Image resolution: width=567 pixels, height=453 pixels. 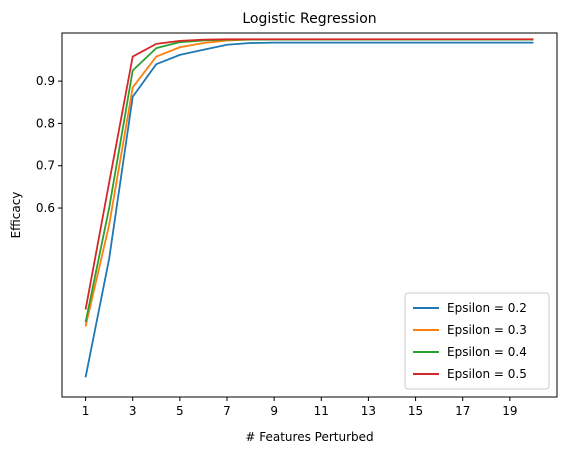 I want to click on x-tick-label: 3, so click(x=133, y=411).